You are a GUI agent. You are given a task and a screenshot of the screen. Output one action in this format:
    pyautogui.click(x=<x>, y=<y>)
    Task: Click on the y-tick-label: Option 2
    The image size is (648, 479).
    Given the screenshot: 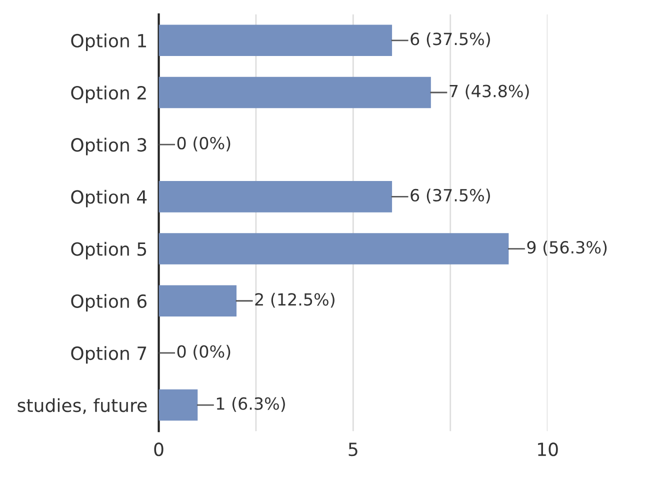 What is the action you would take?
    pyautogui.click(x=108, y=95)
    